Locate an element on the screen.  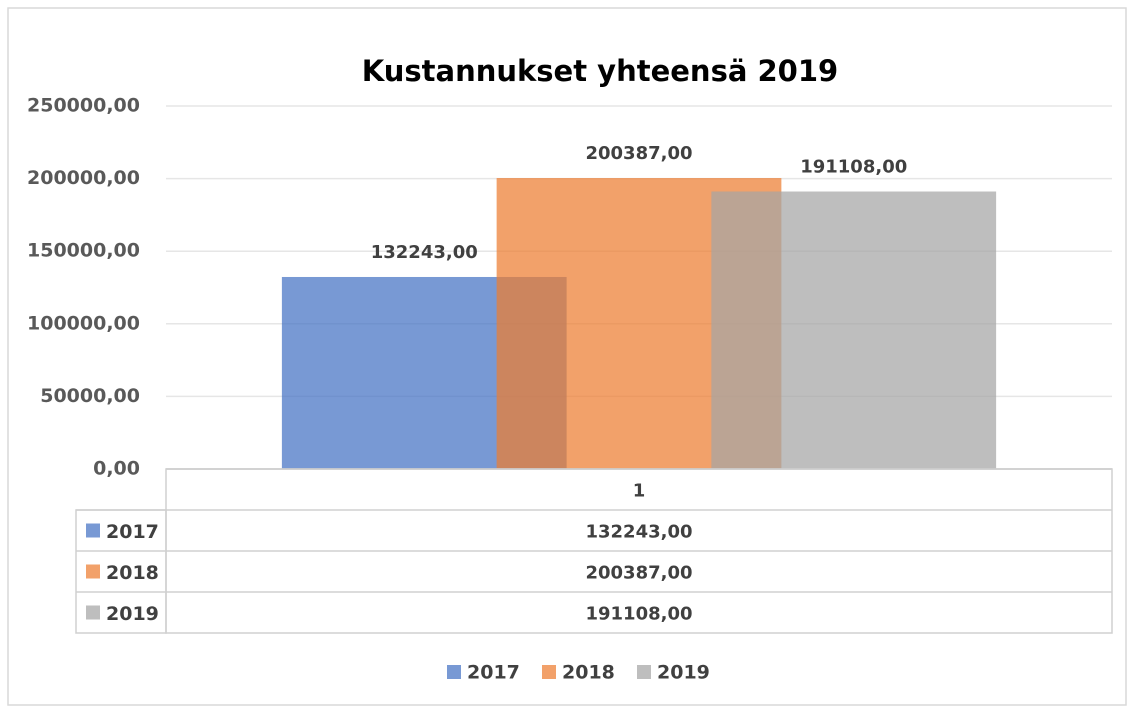
table-value: 132243,00 is located at coordinates (638, 532).